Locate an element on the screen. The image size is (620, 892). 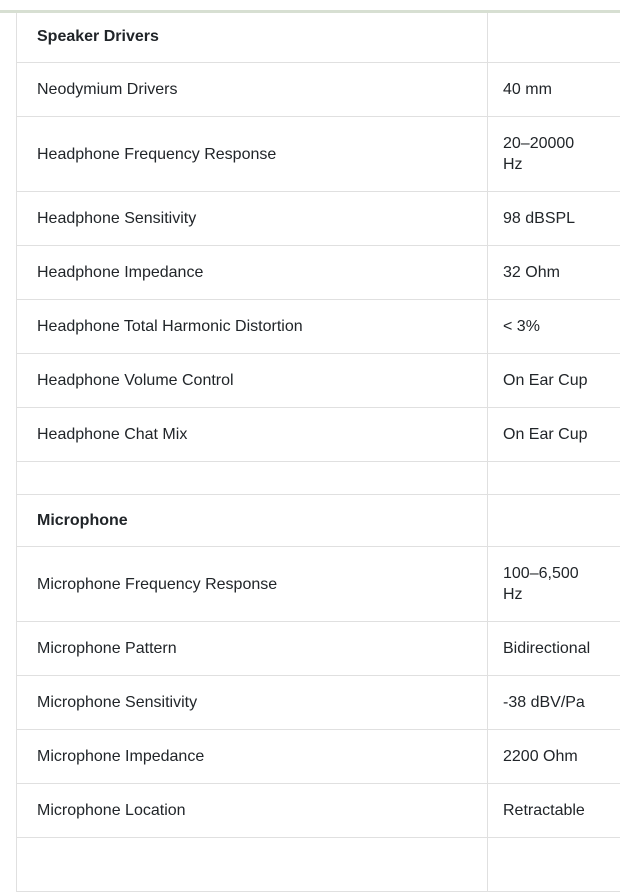
spec-value: Retractable is located at coordinates (554, 811).